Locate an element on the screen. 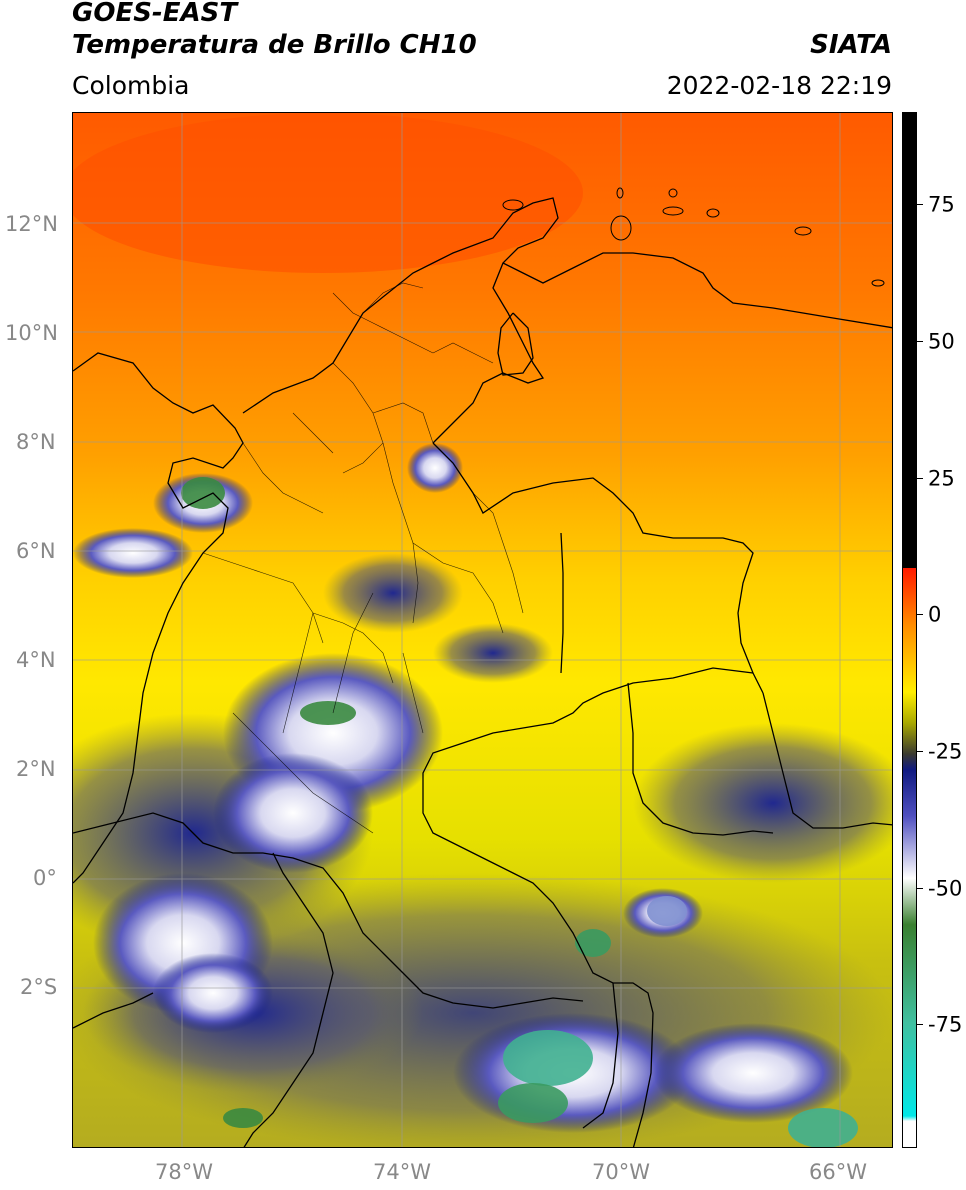 The height and width of the screenshot is (1190, 966). lon-label-70w: 70°W is located at coordinates (621, 1172).